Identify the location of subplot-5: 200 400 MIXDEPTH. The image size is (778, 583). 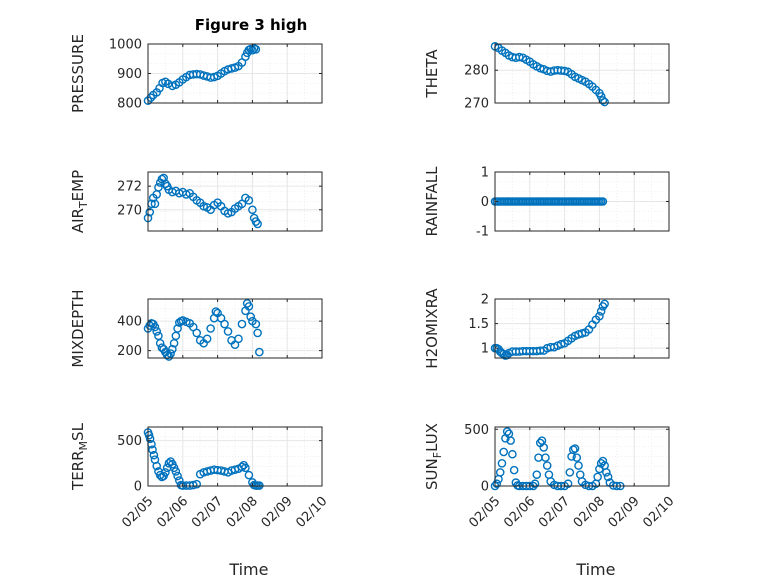
(196, 328).